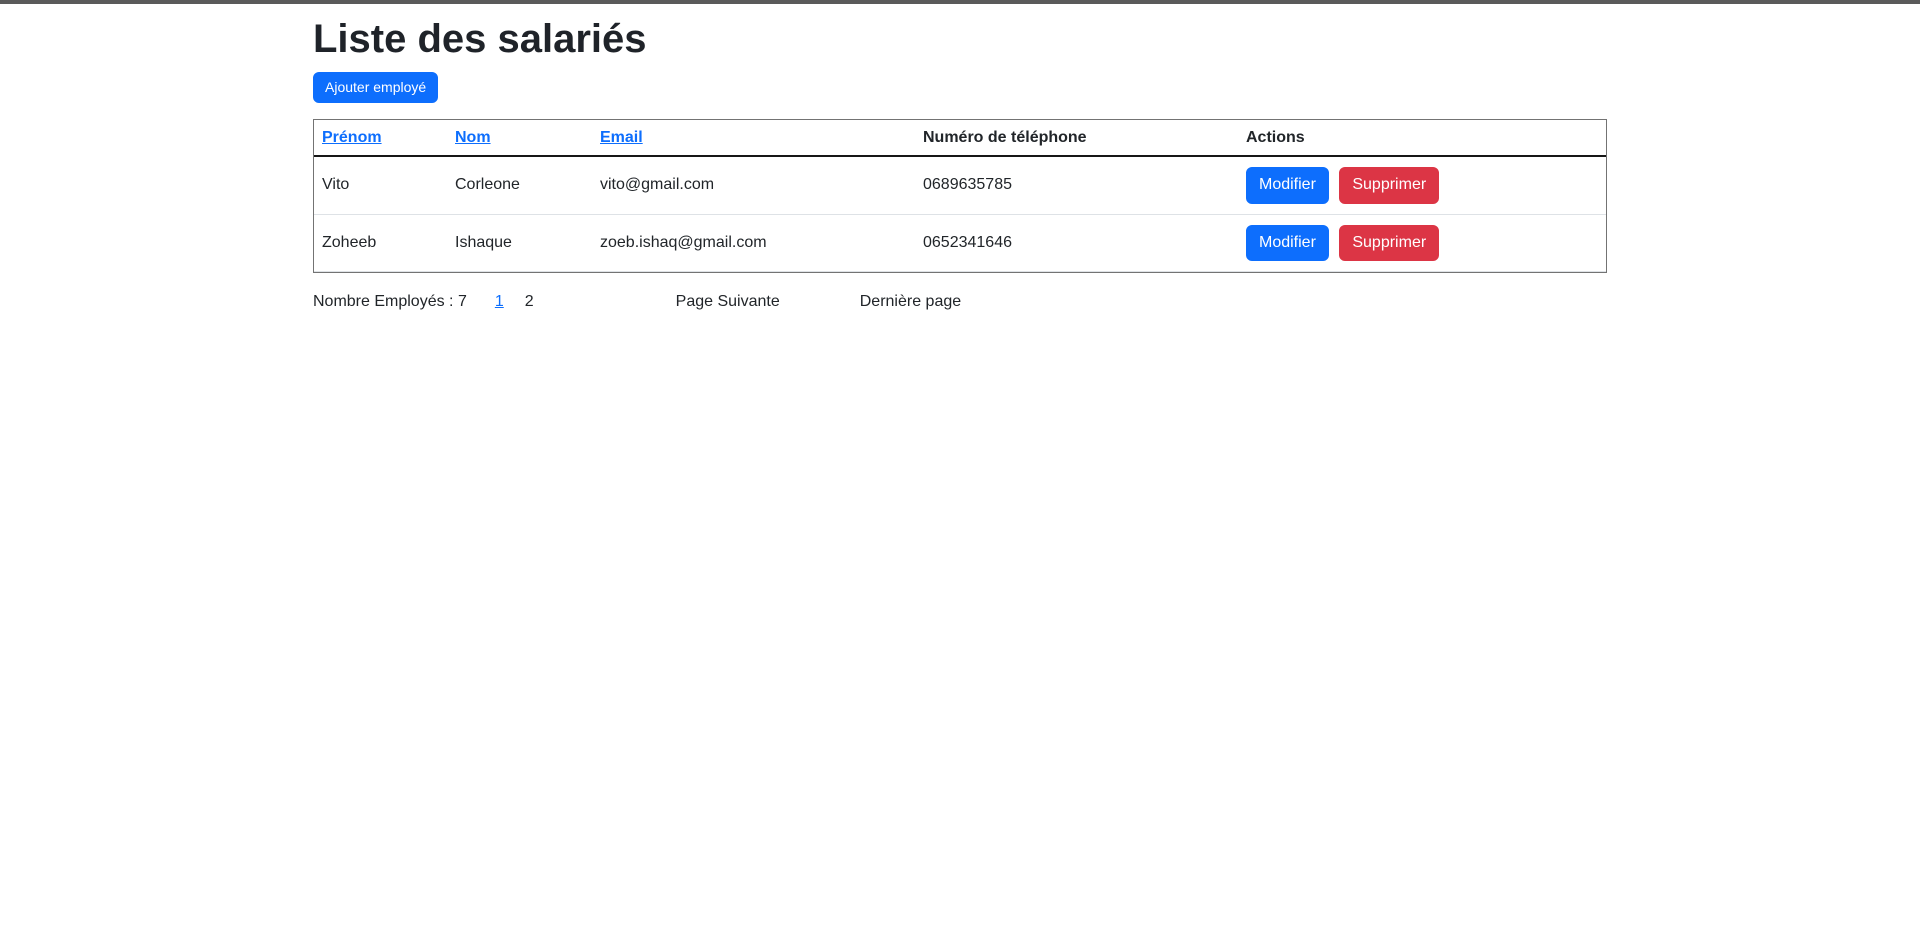 Image resolution: width=1920 pixels, height=938 pixels. What do you see at coordinates (480, 39) in the screenshot?
I see `page-title: Liste des salariés` at bounding box center [480, 39].